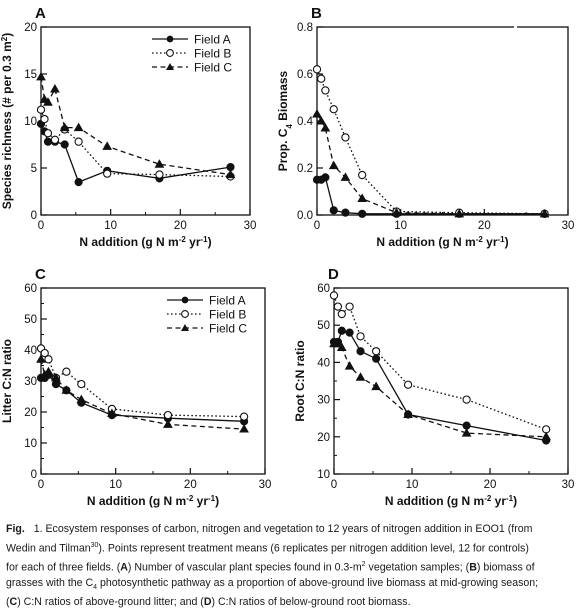 The image size is (580, 614). I want to click on y-tick-label: 50, so click(323, 326).